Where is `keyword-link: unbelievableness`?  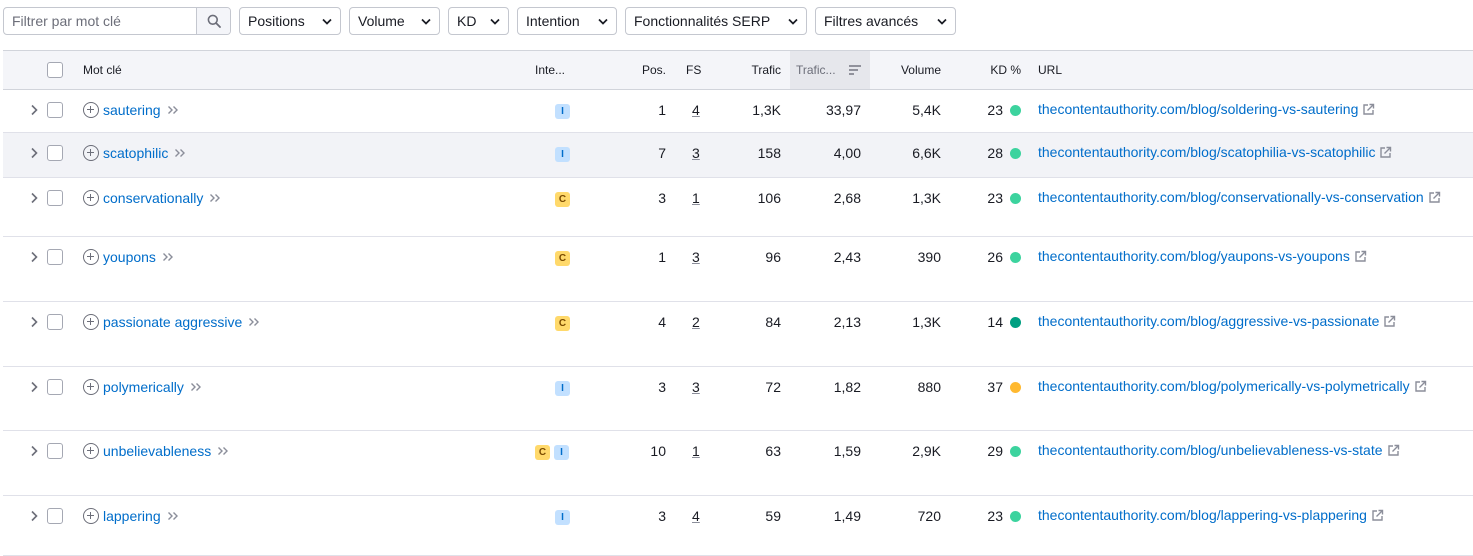 keyword-link: unbelievableness is located at coordinates (157, 451).